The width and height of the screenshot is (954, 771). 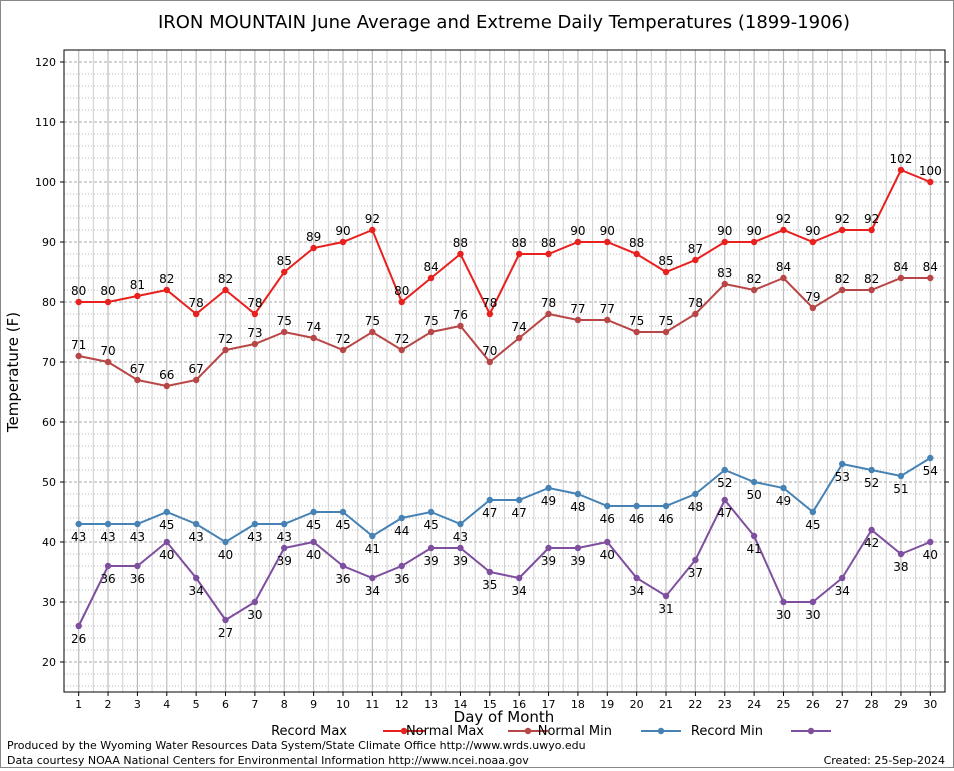 What do you see at coordinates (519, 704) in the screenshot?
I see `x-tick-label: 16` at bounding box center [519, 704].